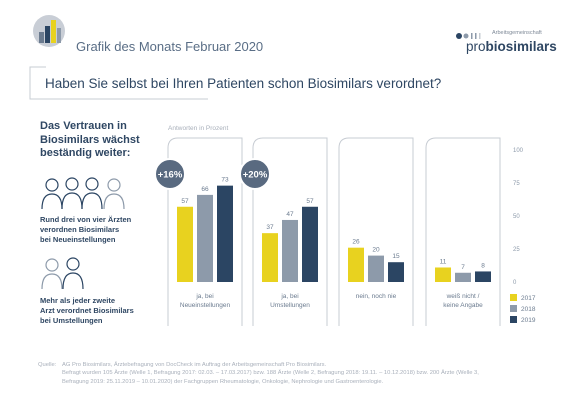 Image resolution: width=585 pixels, height=414 pixels. I want to click on data-label: 8, so click(483, 265).